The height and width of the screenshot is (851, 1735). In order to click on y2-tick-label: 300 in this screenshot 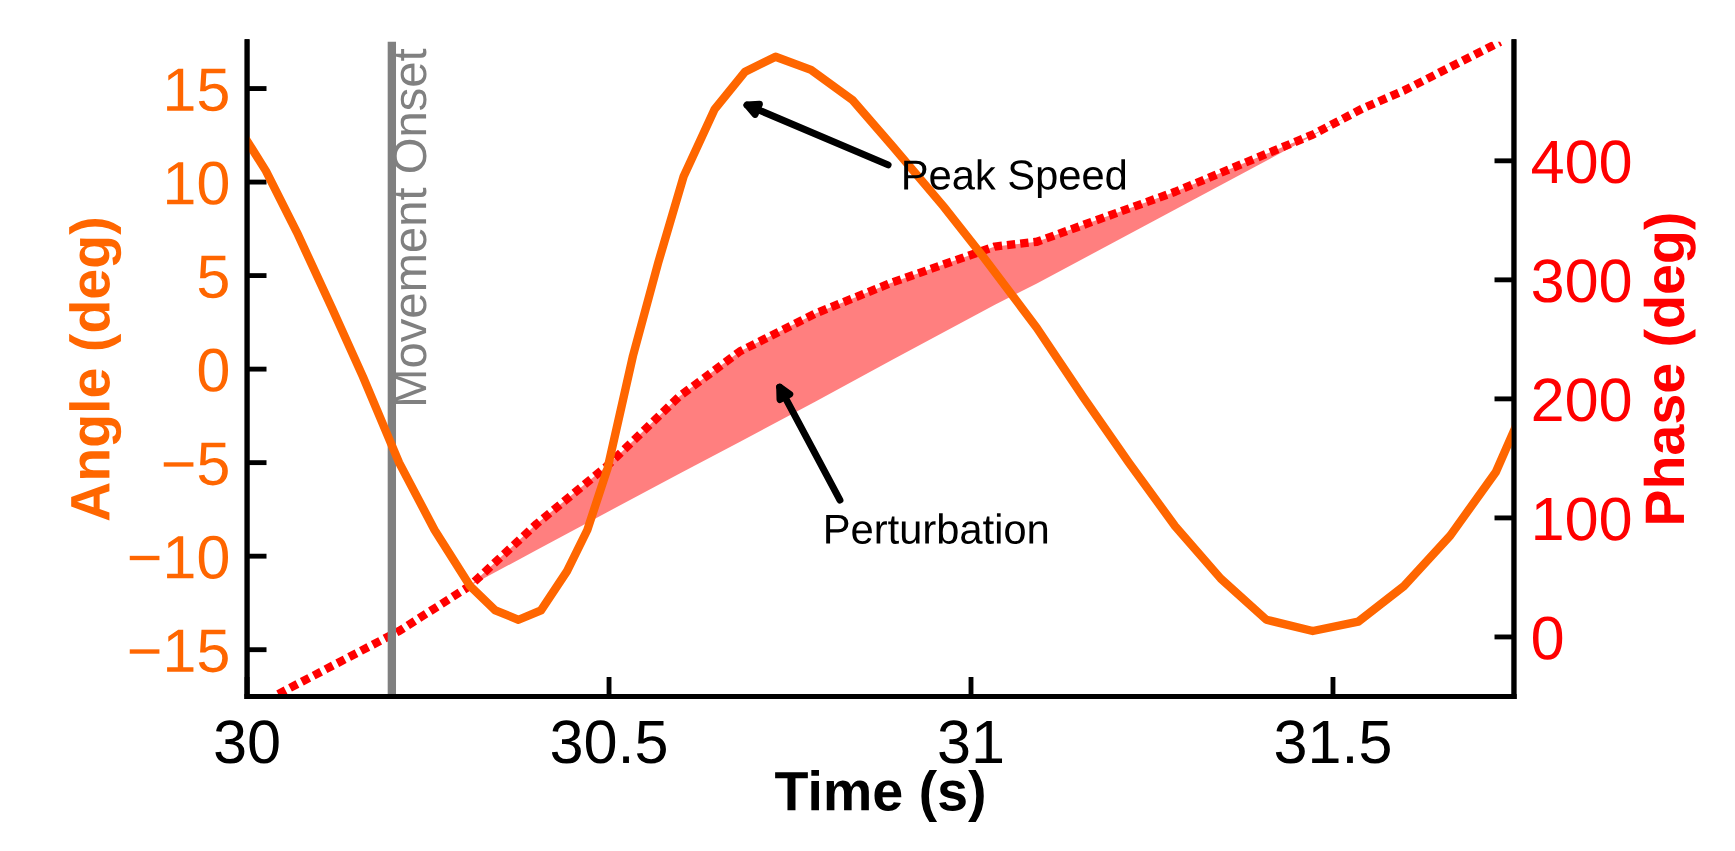, I will do `click(1581, 281)`.